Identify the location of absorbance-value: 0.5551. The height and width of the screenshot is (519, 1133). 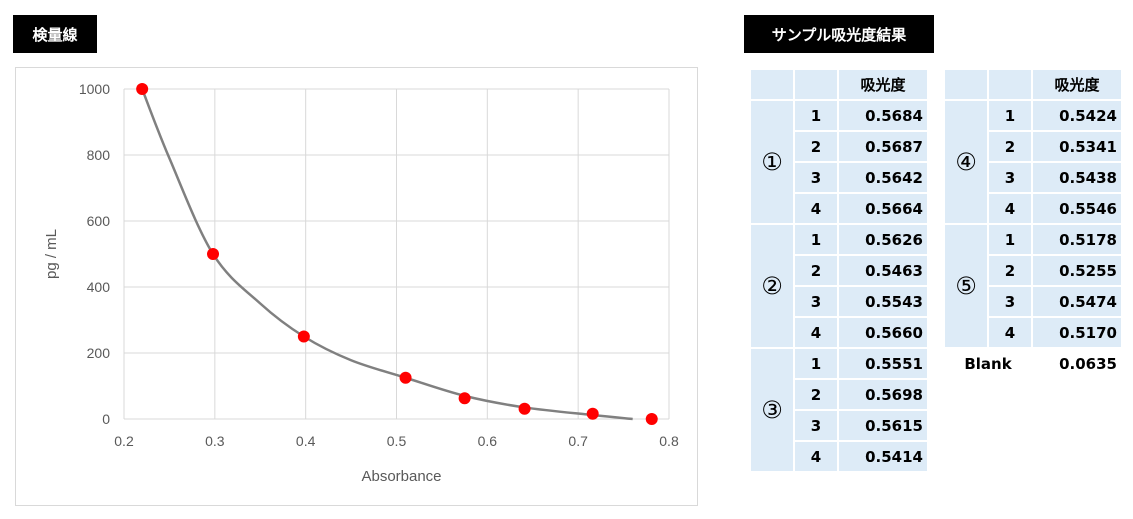
(883, 363).